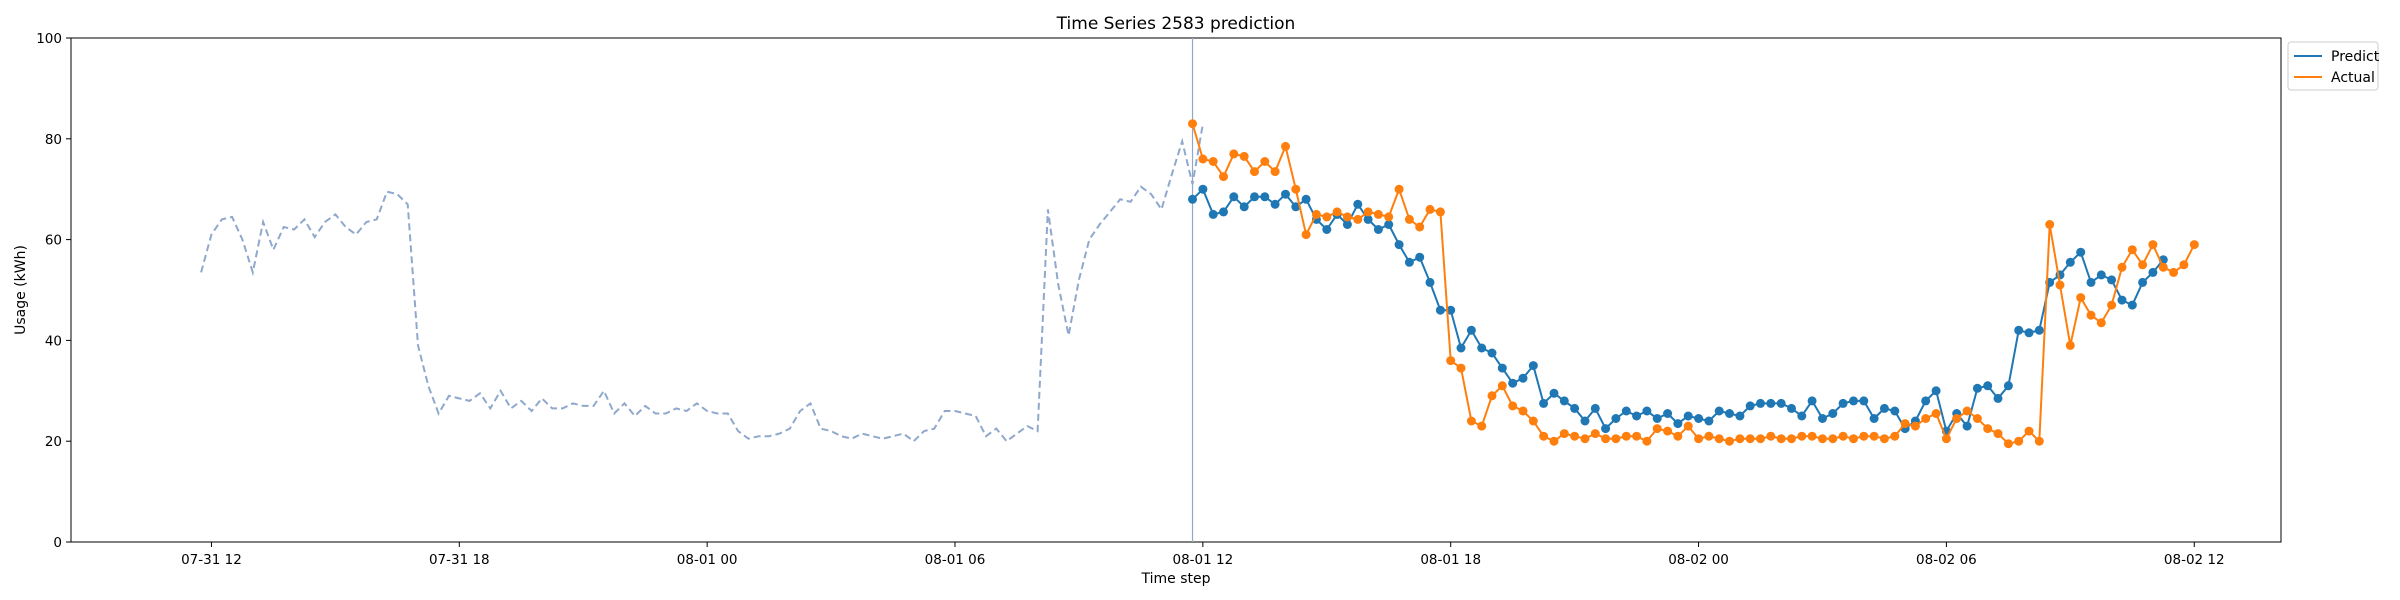 This screenshot has height=600, width=2400. I want to click on y-tick-label: 40, so click(53, 341).